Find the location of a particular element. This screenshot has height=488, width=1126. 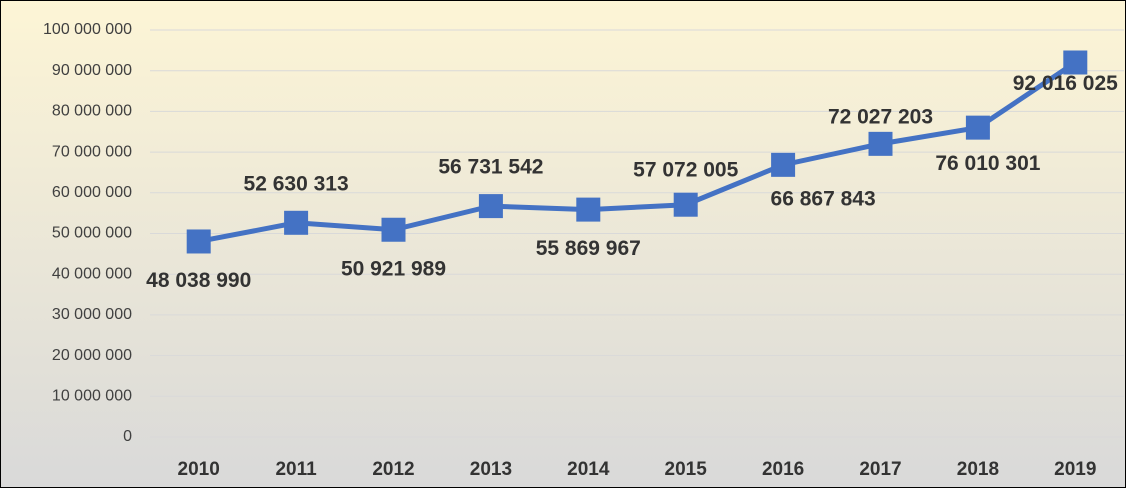

data-label: 48 038 990 is located at coordinates (198, 280).